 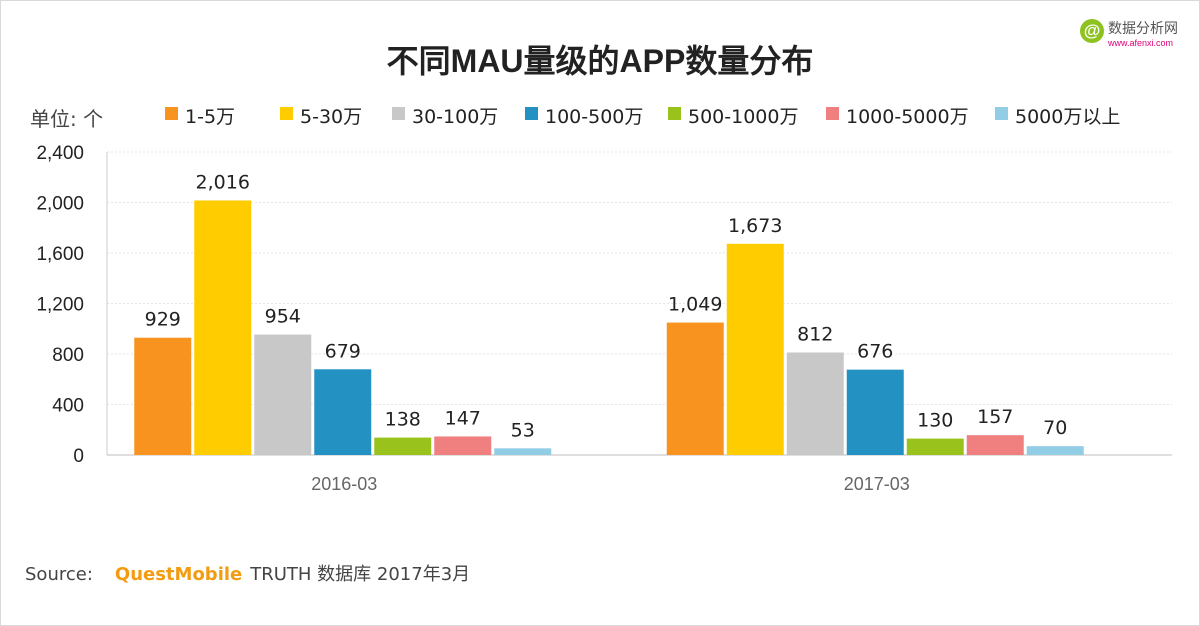 What do you see at coordinates (283, 317) in the screenshot?
I see `data-label: 954` at bounding box center [283, 317].